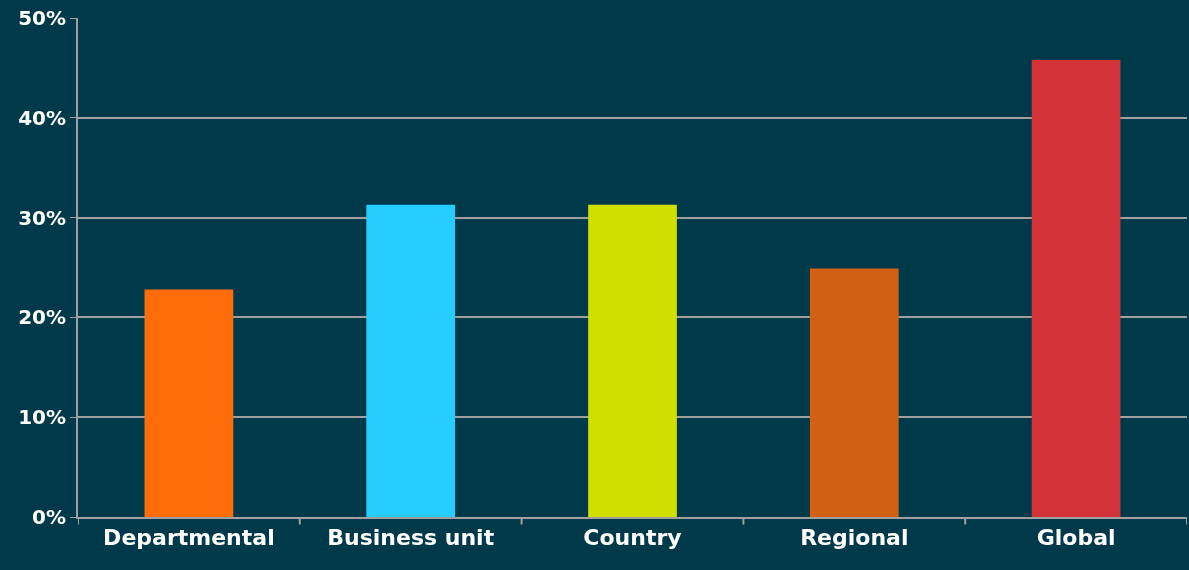 The width and height of the screenshot is (1189, 570). What do you see at coordinates (42, 18) in the screenshot?
I see `y-tick-label: 50%` at bounding box center [42, 18].